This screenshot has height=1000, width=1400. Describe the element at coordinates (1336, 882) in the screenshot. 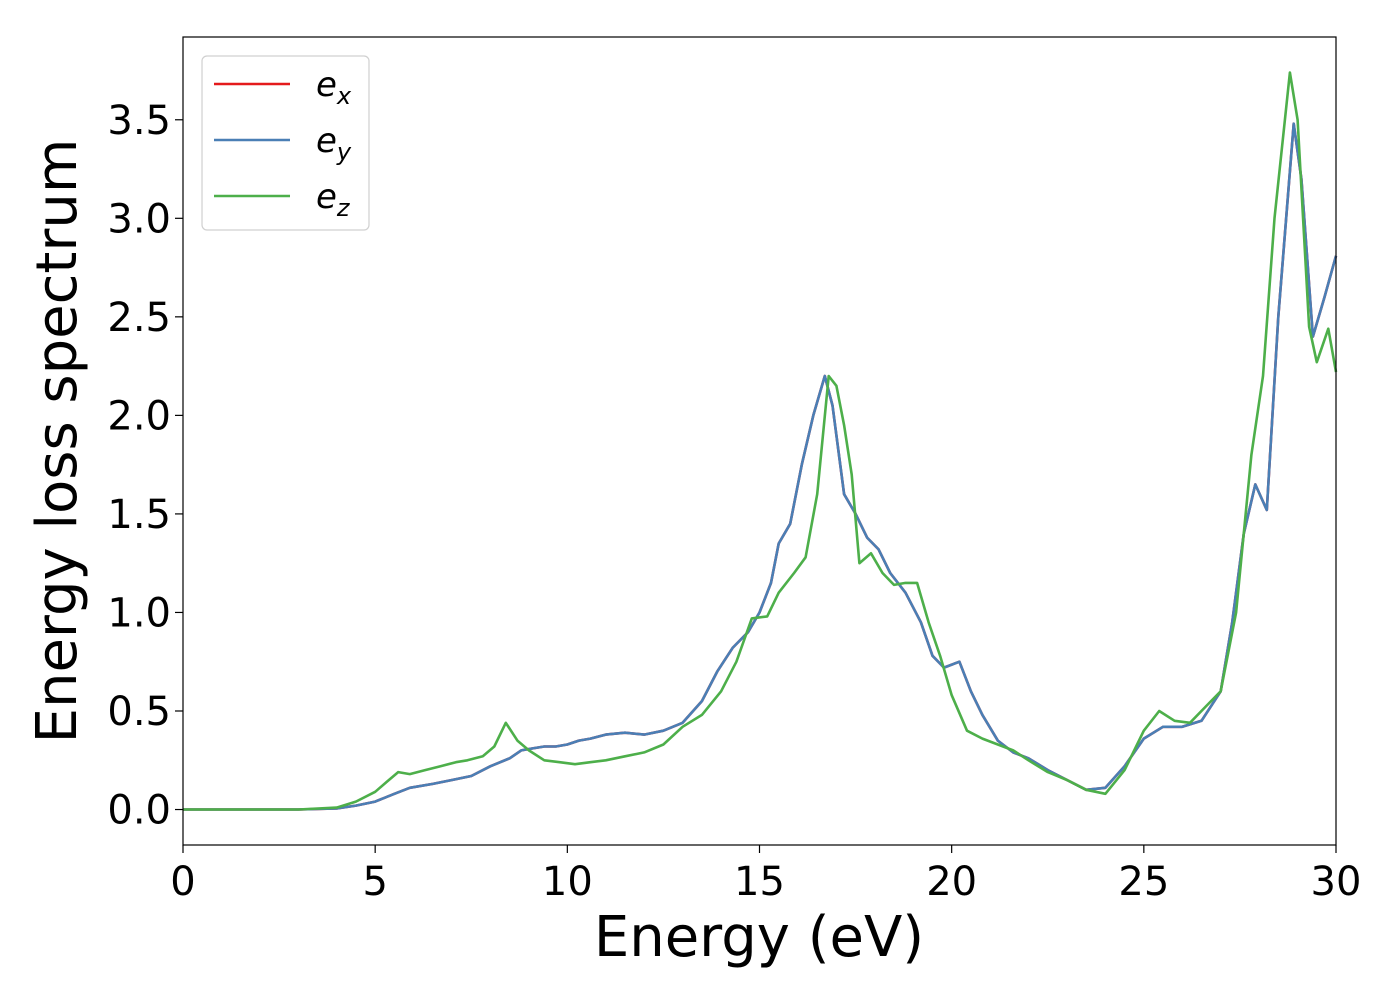

I see `x-tick-label: 30` at that location.